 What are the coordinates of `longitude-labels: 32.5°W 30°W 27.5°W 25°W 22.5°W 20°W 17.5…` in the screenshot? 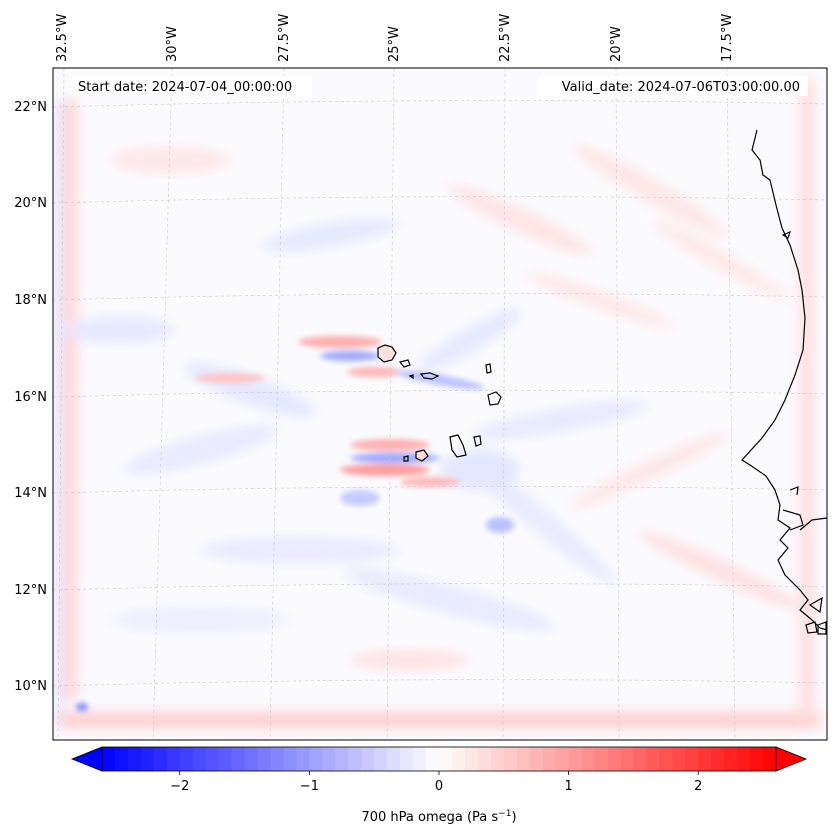 It's located at (395, 38).